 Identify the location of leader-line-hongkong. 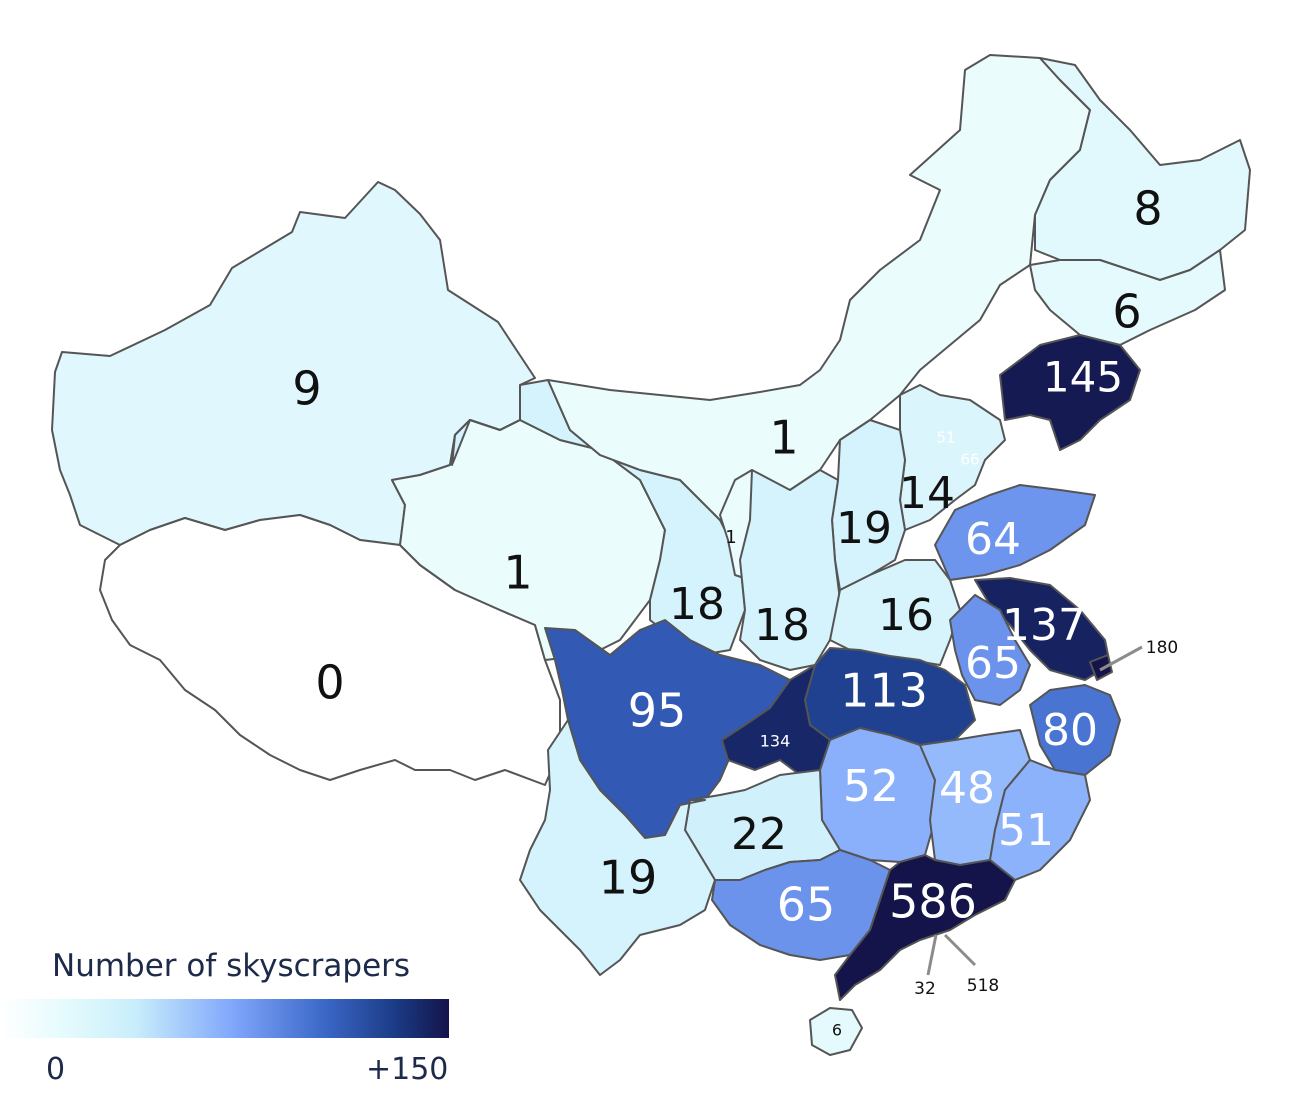
(932, 955).